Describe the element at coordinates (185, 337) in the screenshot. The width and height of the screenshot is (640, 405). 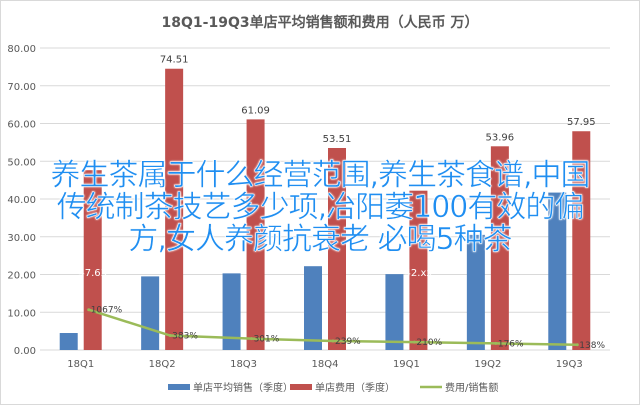
I see `ratio-data-label: 383%` at that location.